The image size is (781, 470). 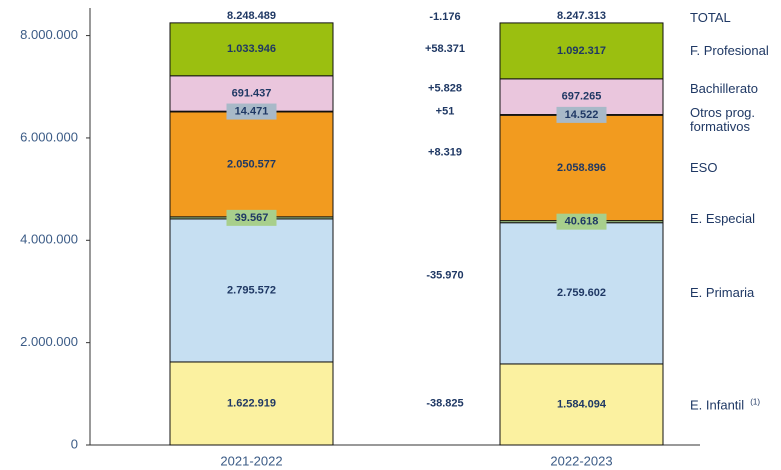 I want to click on change-label: +5.828, so click(x=445, y=88).